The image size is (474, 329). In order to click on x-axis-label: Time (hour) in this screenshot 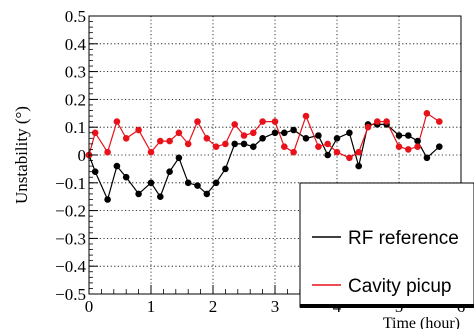, I will do `click(421, 322)`.